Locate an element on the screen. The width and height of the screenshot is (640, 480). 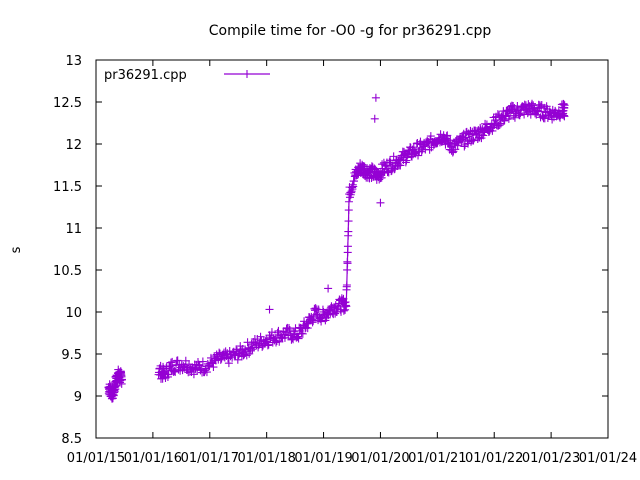
y-tick-label: 10.5 is located at coordinates (67, 271).